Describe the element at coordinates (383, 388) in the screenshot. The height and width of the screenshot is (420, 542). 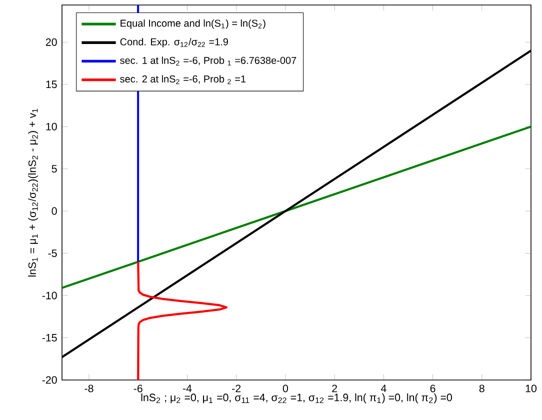
I see `x-tick-label: 4` at that location.